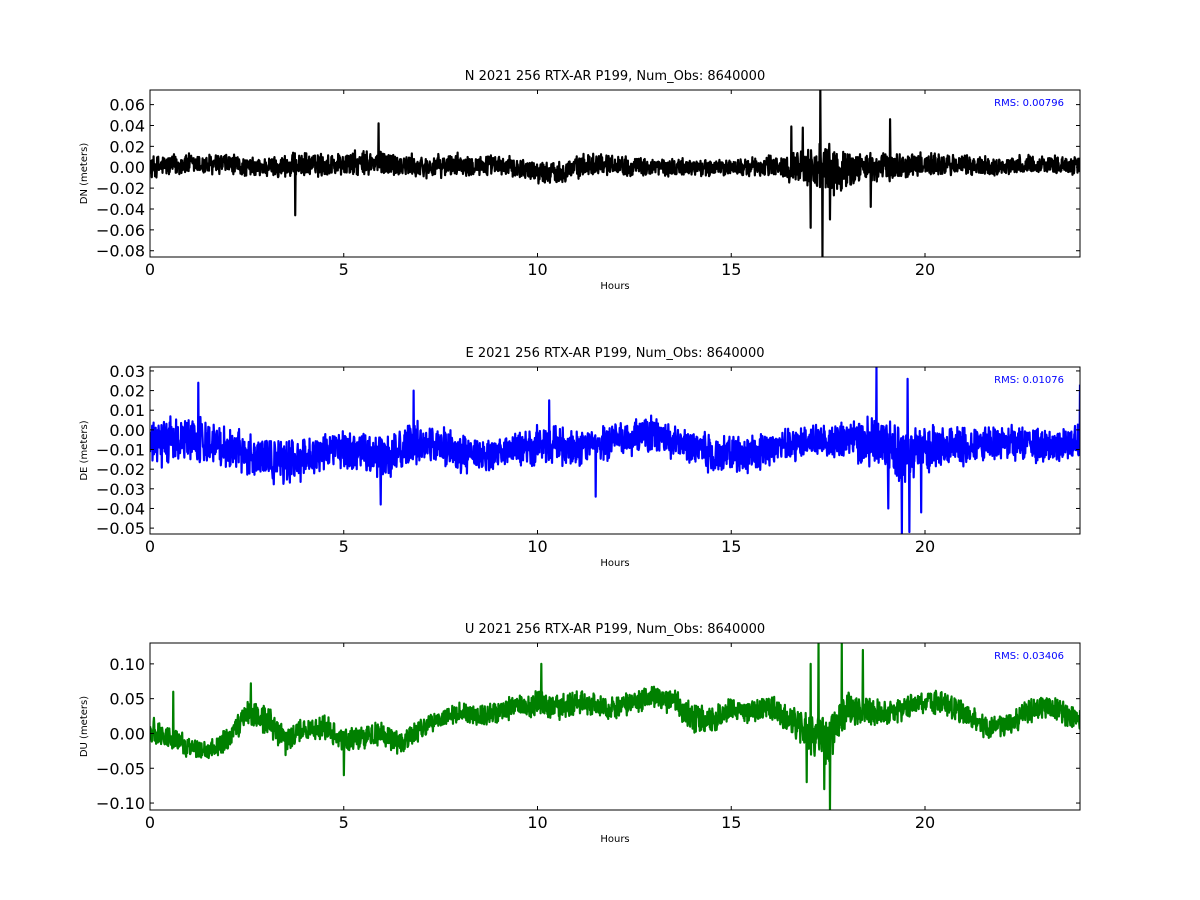 Image resolution: width=1200 pixels, height=900 pixels. I want to click on east-x-tick-label: 15, so click(731, 546).